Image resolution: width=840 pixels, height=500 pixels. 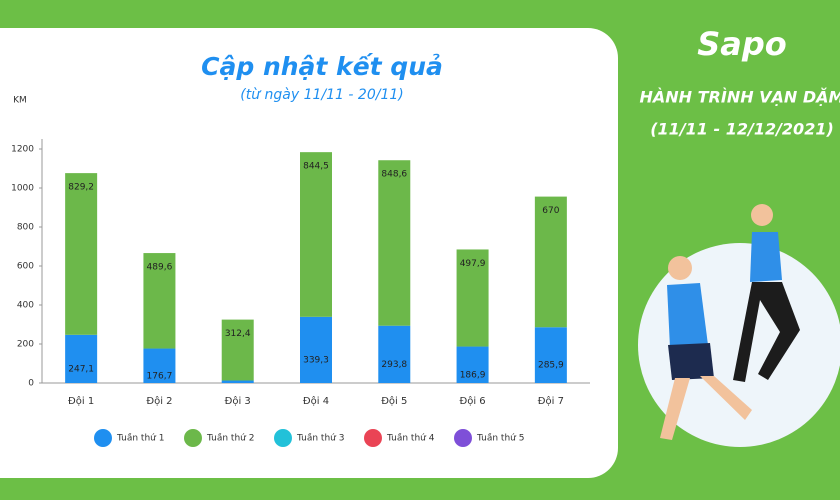 I want to click on y-tick-label: 800, so click(x=25, y=228).